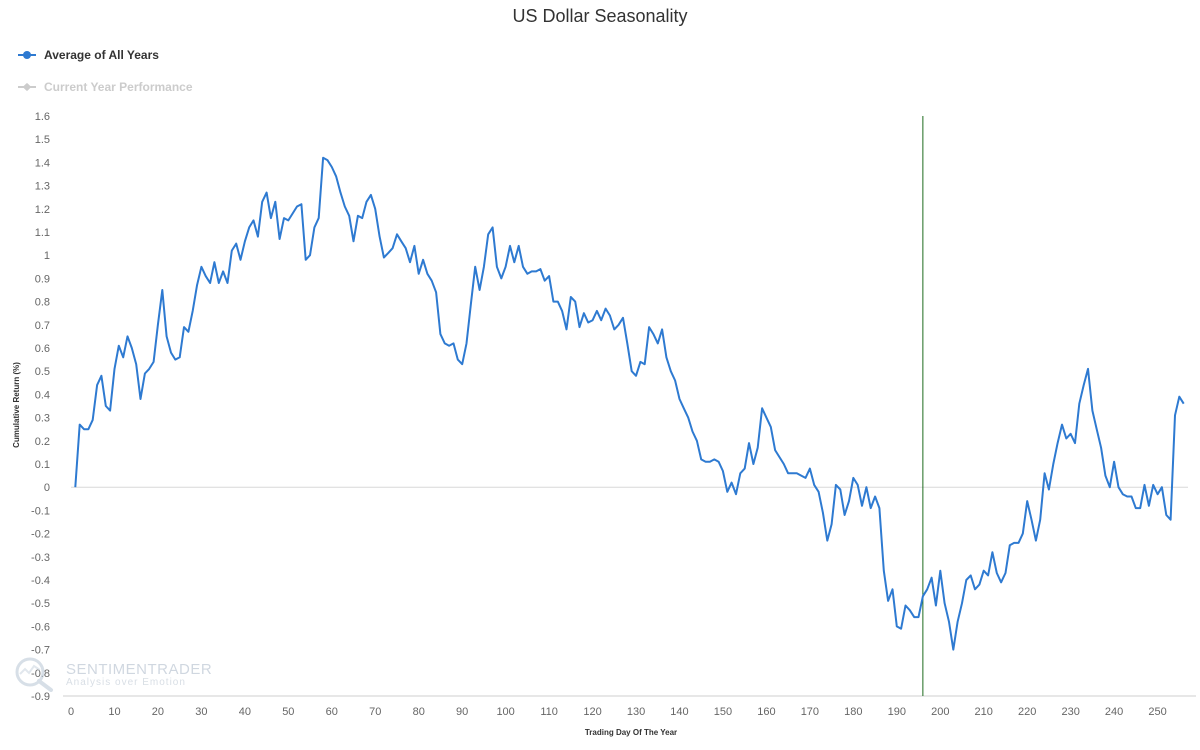 Image resolution: width=1200 pixels, height=750 pixels. Describe the element at coordinates (16, 405) in the screenshot. I see `y-axis-title: Cumulative Return (%)` at that location.